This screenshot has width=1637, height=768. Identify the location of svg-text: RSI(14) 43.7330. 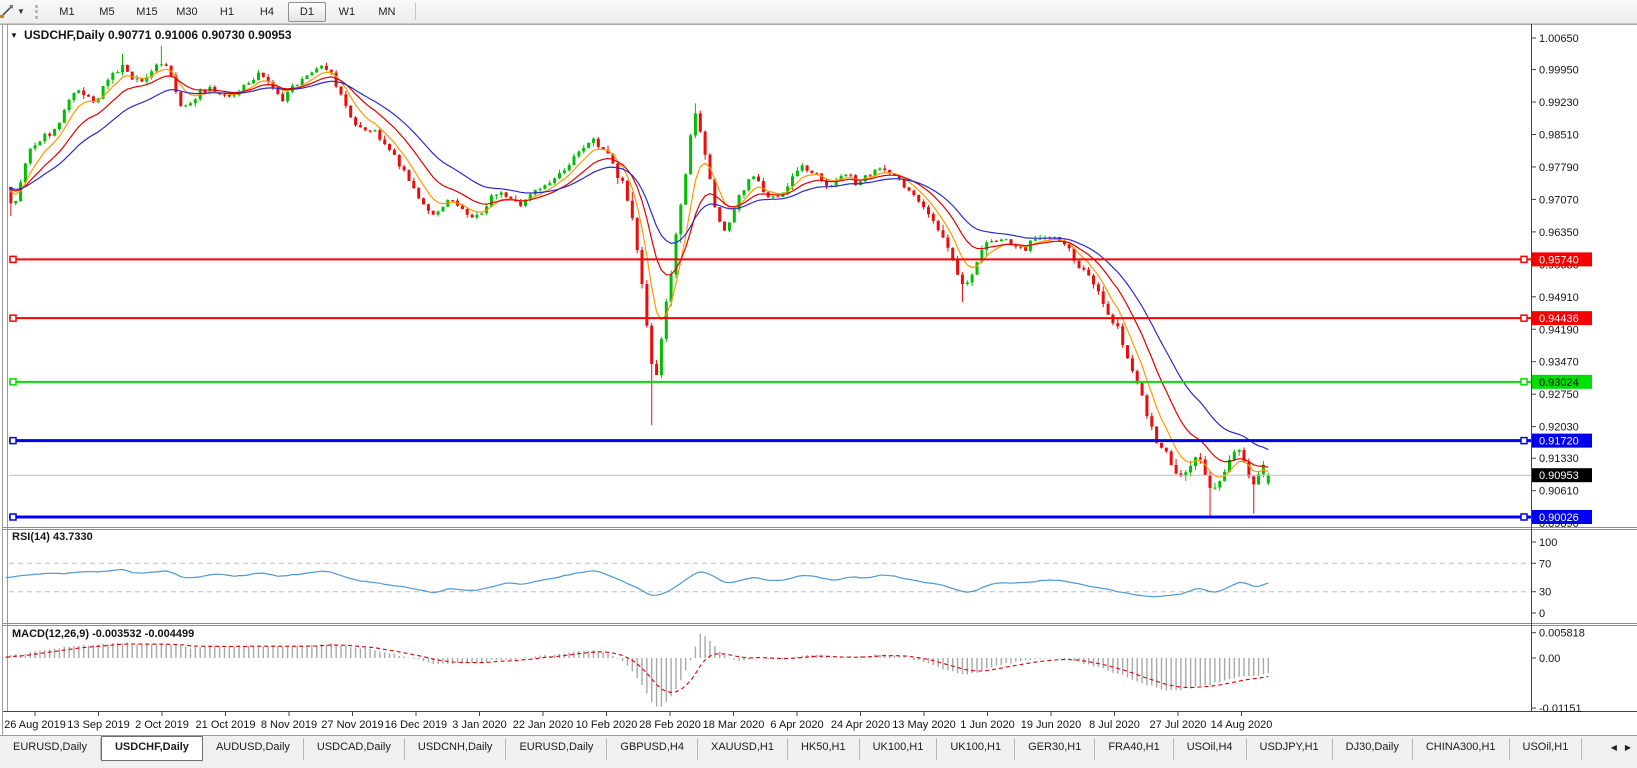
(52, 537).